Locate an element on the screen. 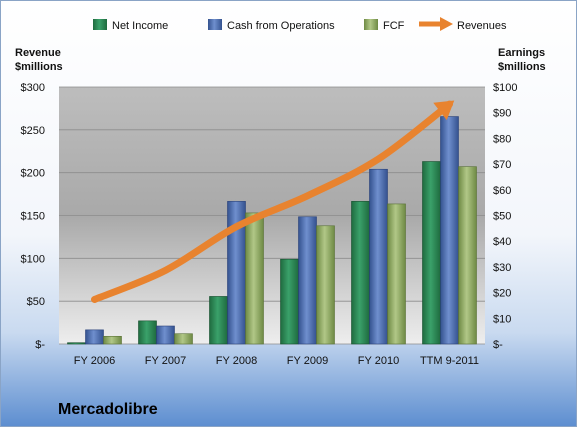  left-tick-labels: $- $50 $100 $150 $200 $250 $300 is located at coordinates (33, 216).